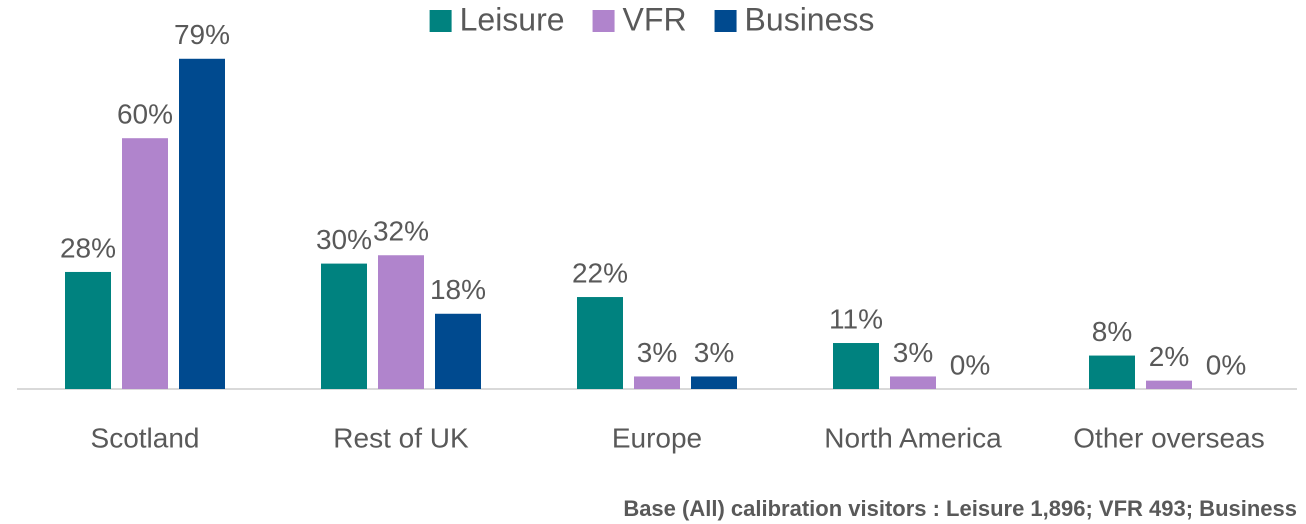 The height and width of the screenshot is (524, 1306). I want to click on data-label: 22%, so click(600, 272).